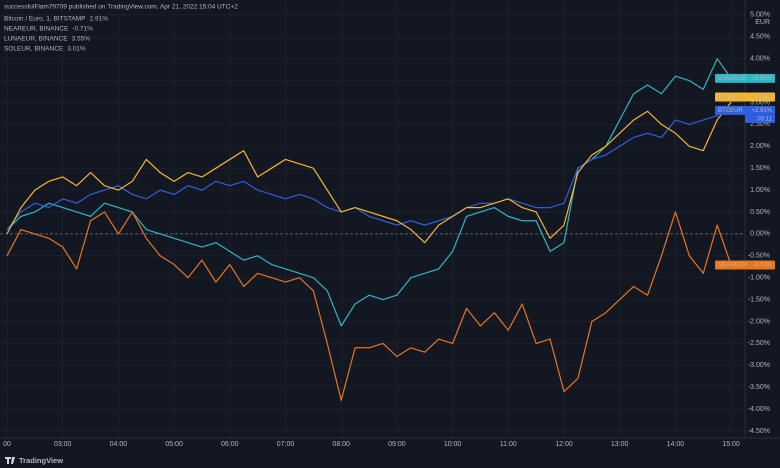  I want to click on x-tick-label: 11:00, so click(508, 444).